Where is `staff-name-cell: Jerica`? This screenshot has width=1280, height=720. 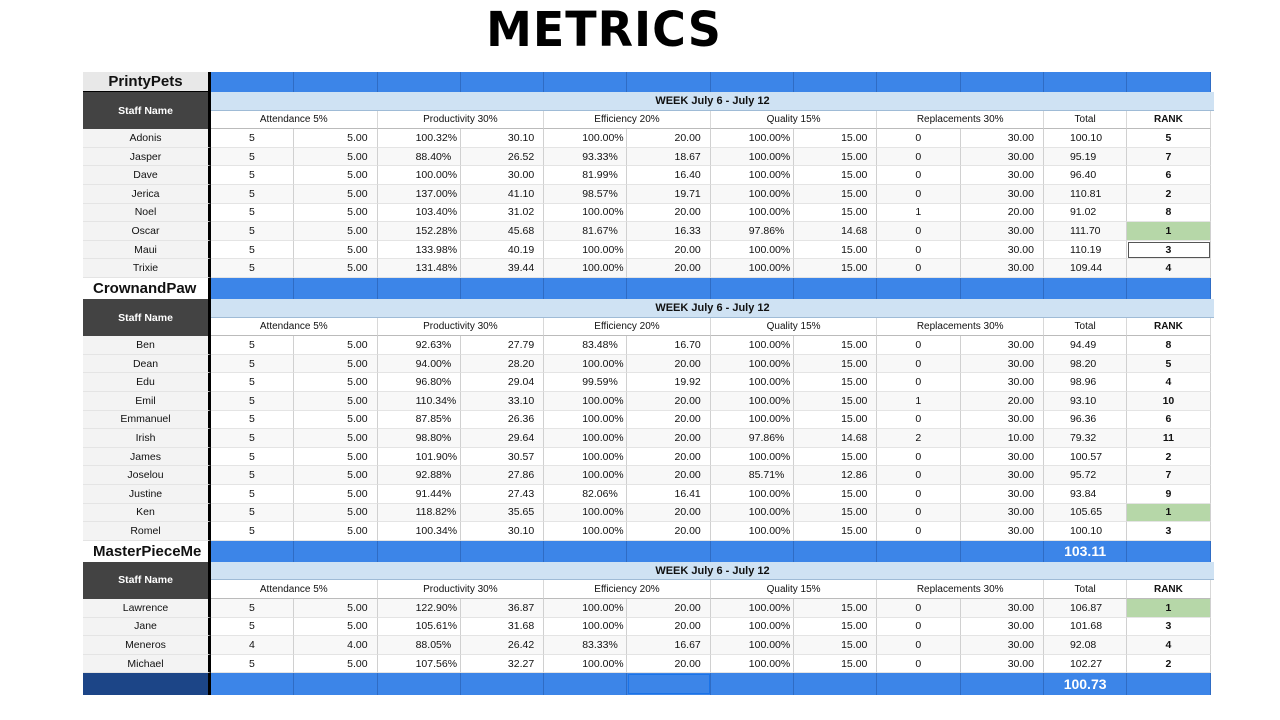
staff-name-cell: Jerica is located at coordinates (147, 194).